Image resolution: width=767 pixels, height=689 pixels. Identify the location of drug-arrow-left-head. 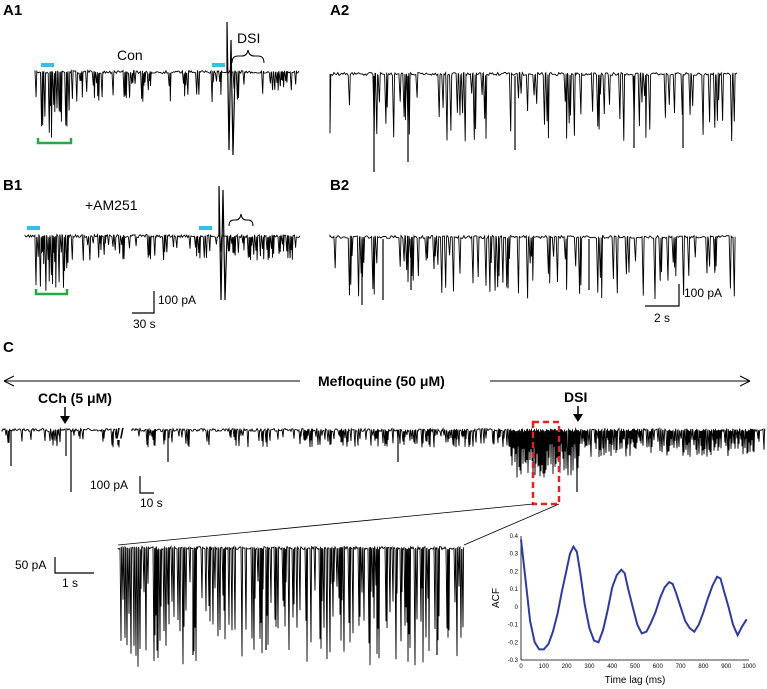
(9, 381).